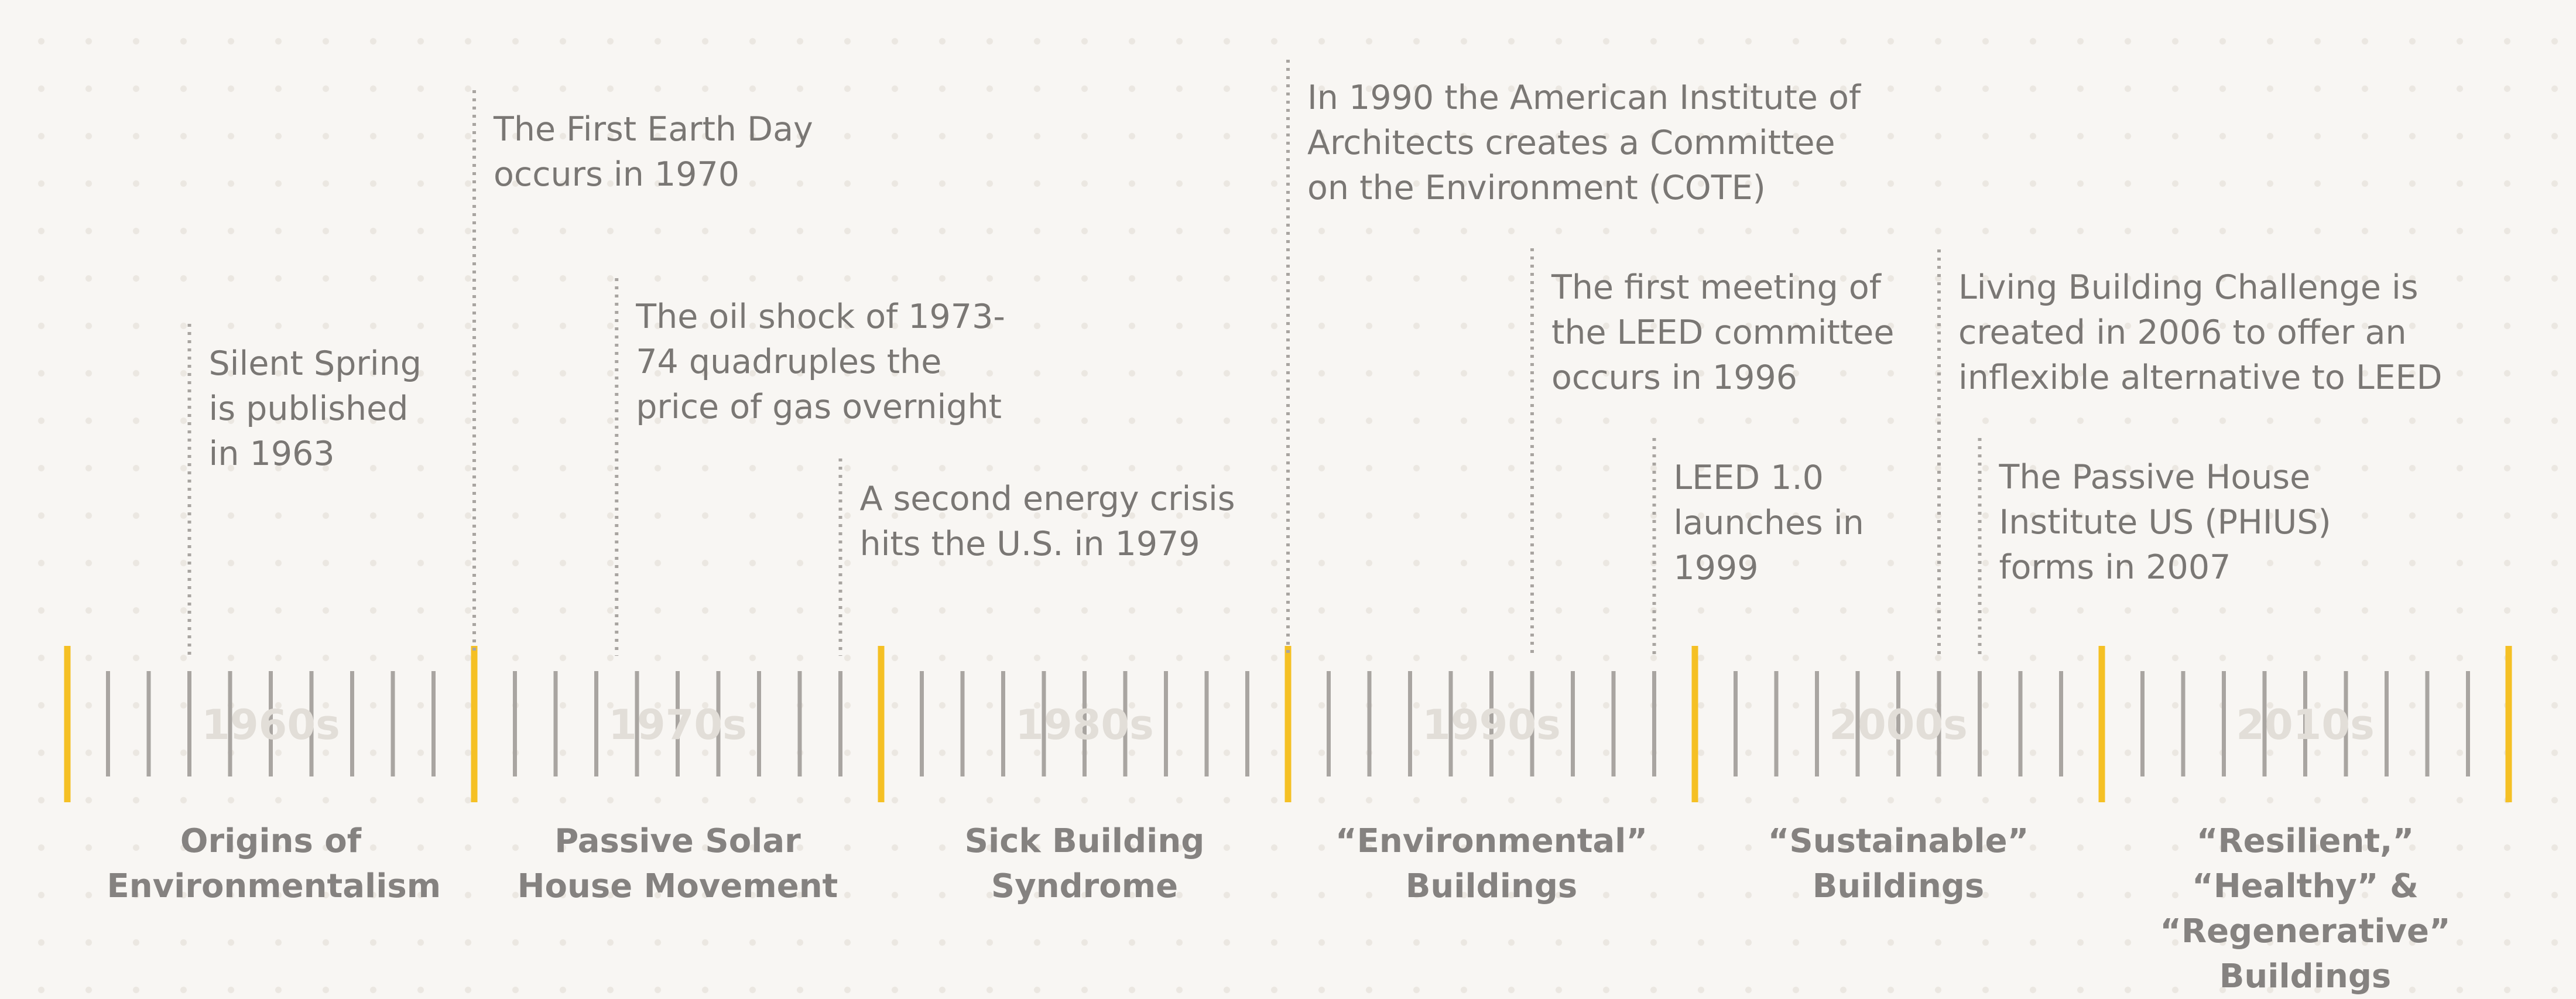  I want to click on decade-label: 1960s, so click(270, 725).